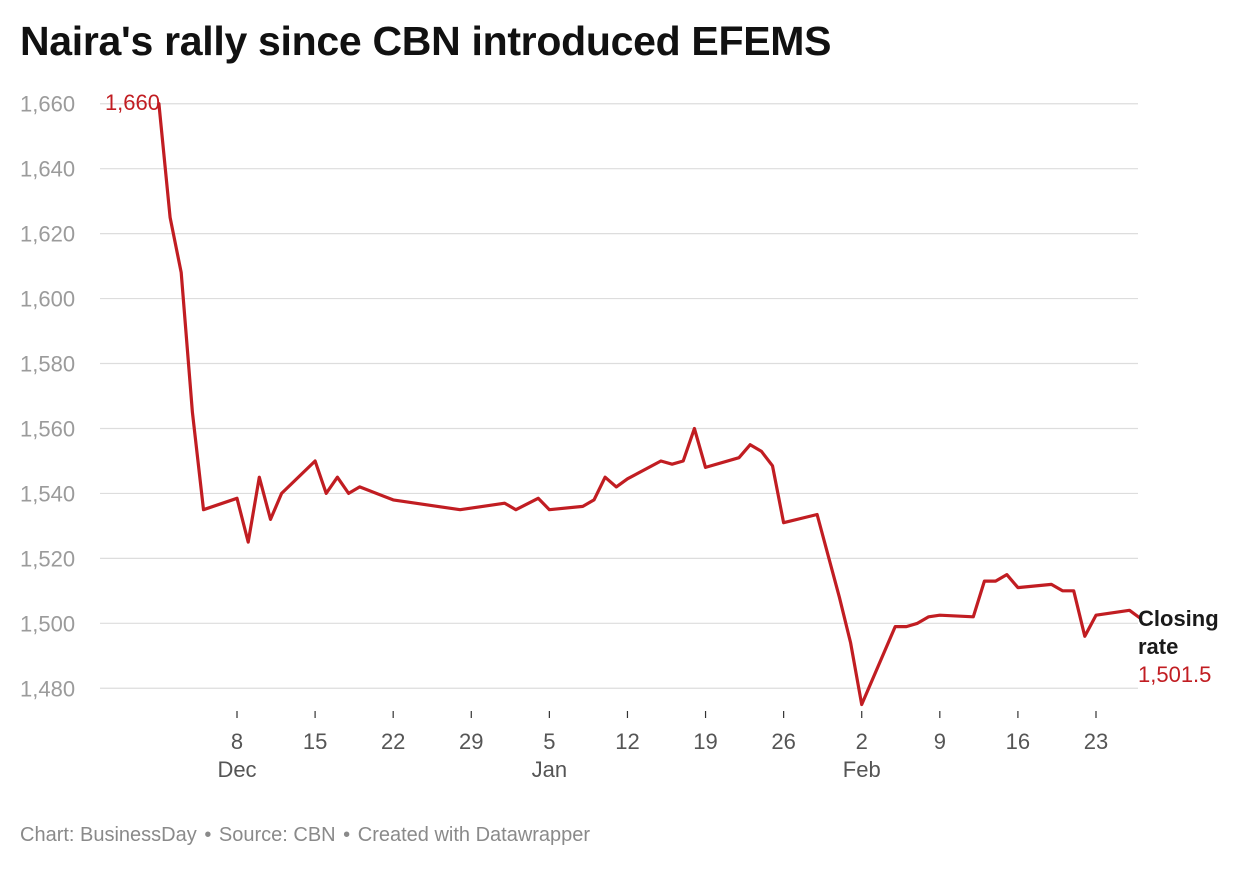  What do you see at coordinates (1096, 741) in the screenshot?
I see `x-tick-label: 23` at bounding box center [1096, 741].